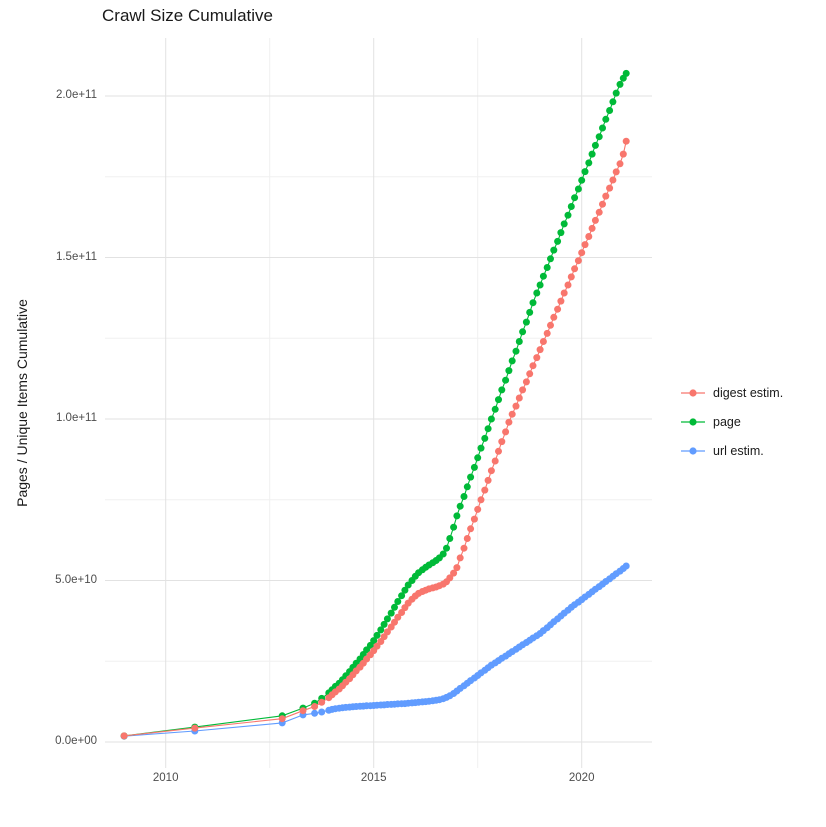 The height and width of the screenshot is (827, 826). What do you see at coordinates (76, 418) in the screenshot?
I see `y-tick-label: 1.0e+11` at bounding box center [76, 418].